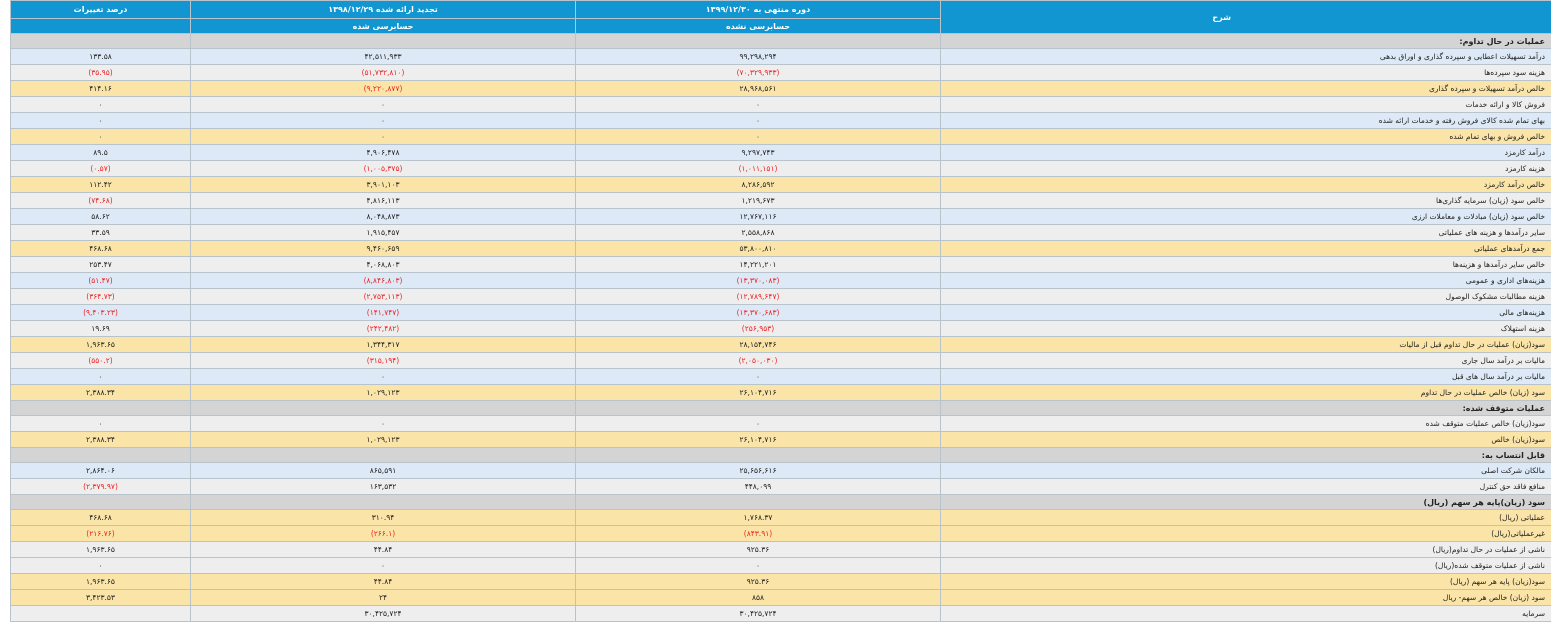 The width and height of the screenshot is (1551, 628). Describe the element at coordinates (1245, 296) in the screenshot. I see `row-label: هزینه مطالبات مشکوک الوصول` at that location.